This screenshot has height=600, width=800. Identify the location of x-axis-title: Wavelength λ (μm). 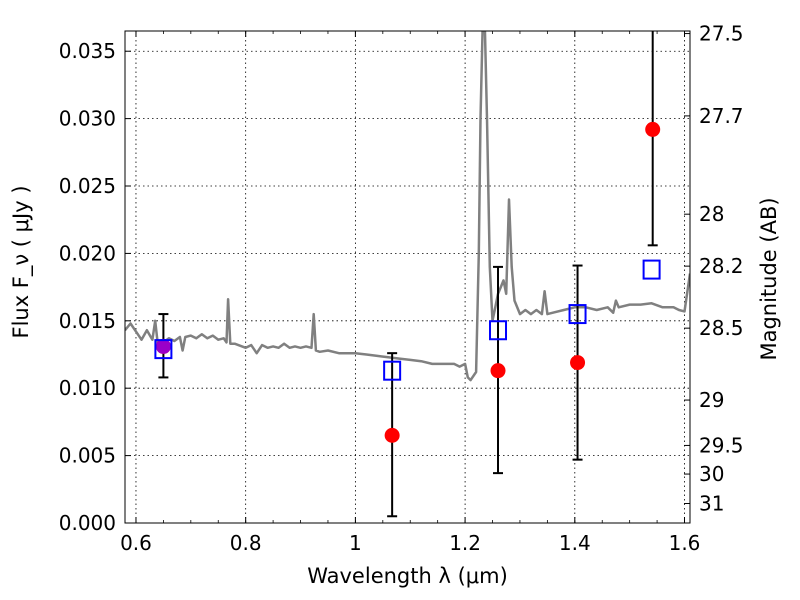
(407, 576).